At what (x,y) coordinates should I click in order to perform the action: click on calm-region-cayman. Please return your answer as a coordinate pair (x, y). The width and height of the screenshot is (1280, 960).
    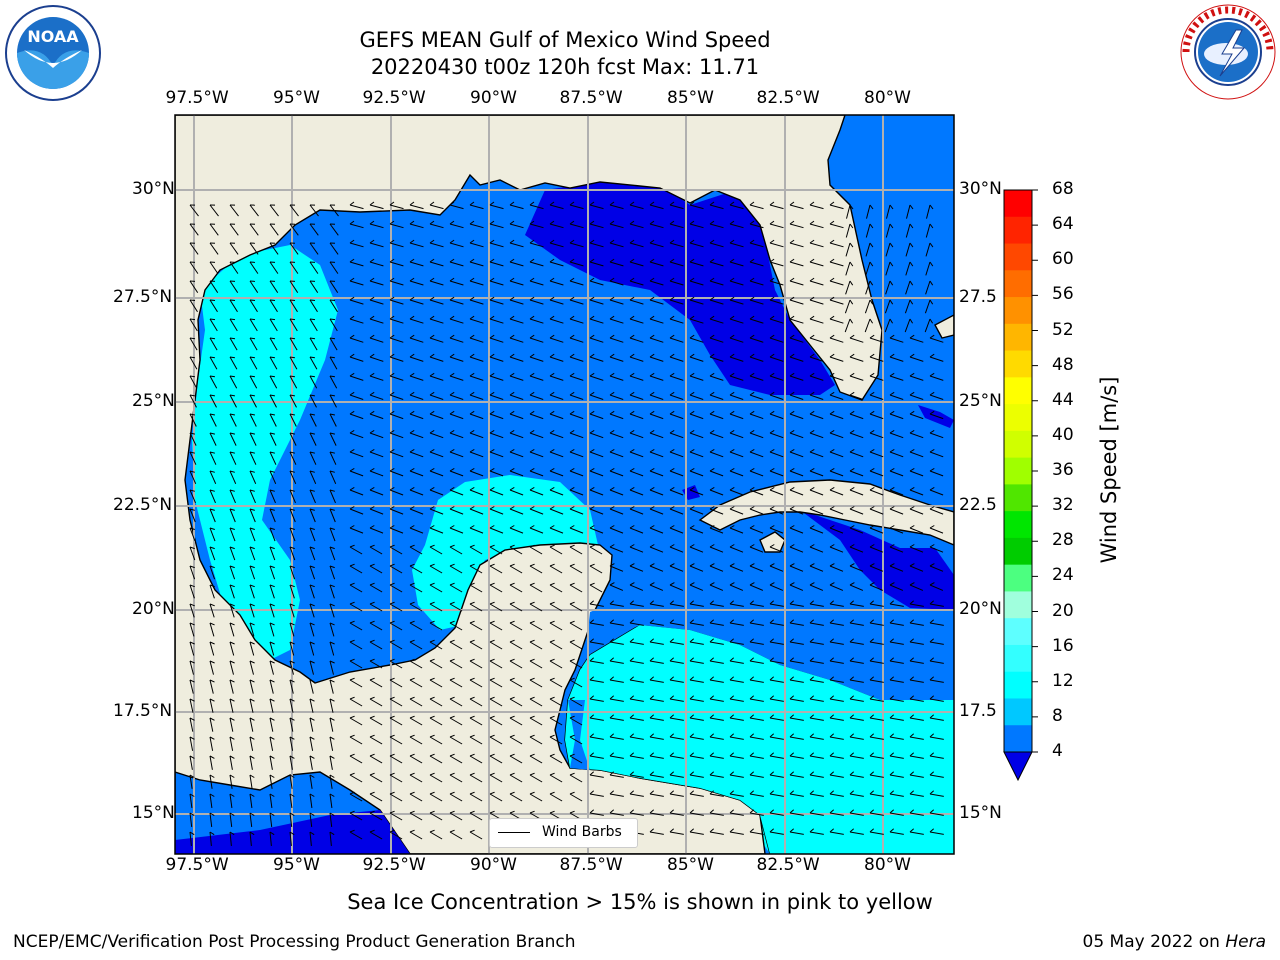
    Looking at the image, I should click on (877, 560).